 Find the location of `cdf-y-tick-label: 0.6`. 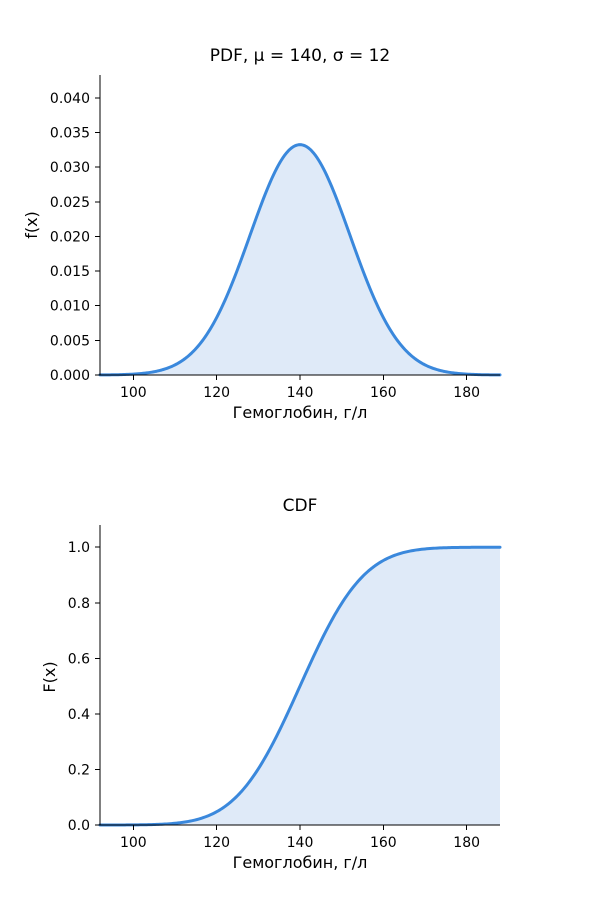

cdf-y-tick-label: 0.6 is located at coordinates (79, 659).